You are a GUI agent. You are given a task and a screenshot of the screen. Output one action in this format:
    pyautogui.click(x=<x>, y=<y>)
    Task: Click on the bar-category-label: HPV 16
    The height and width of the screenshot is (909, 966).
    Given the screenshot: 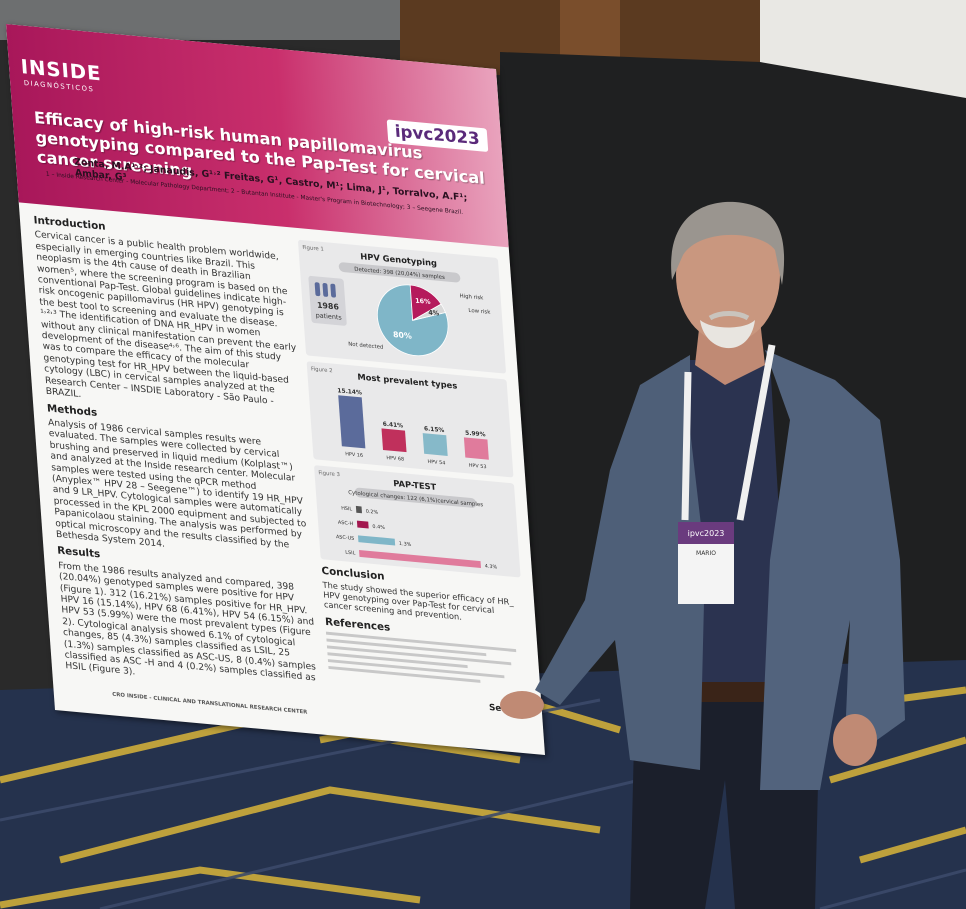 What is the action you would take?
    pyautogui.click(x=354, y=455)
    